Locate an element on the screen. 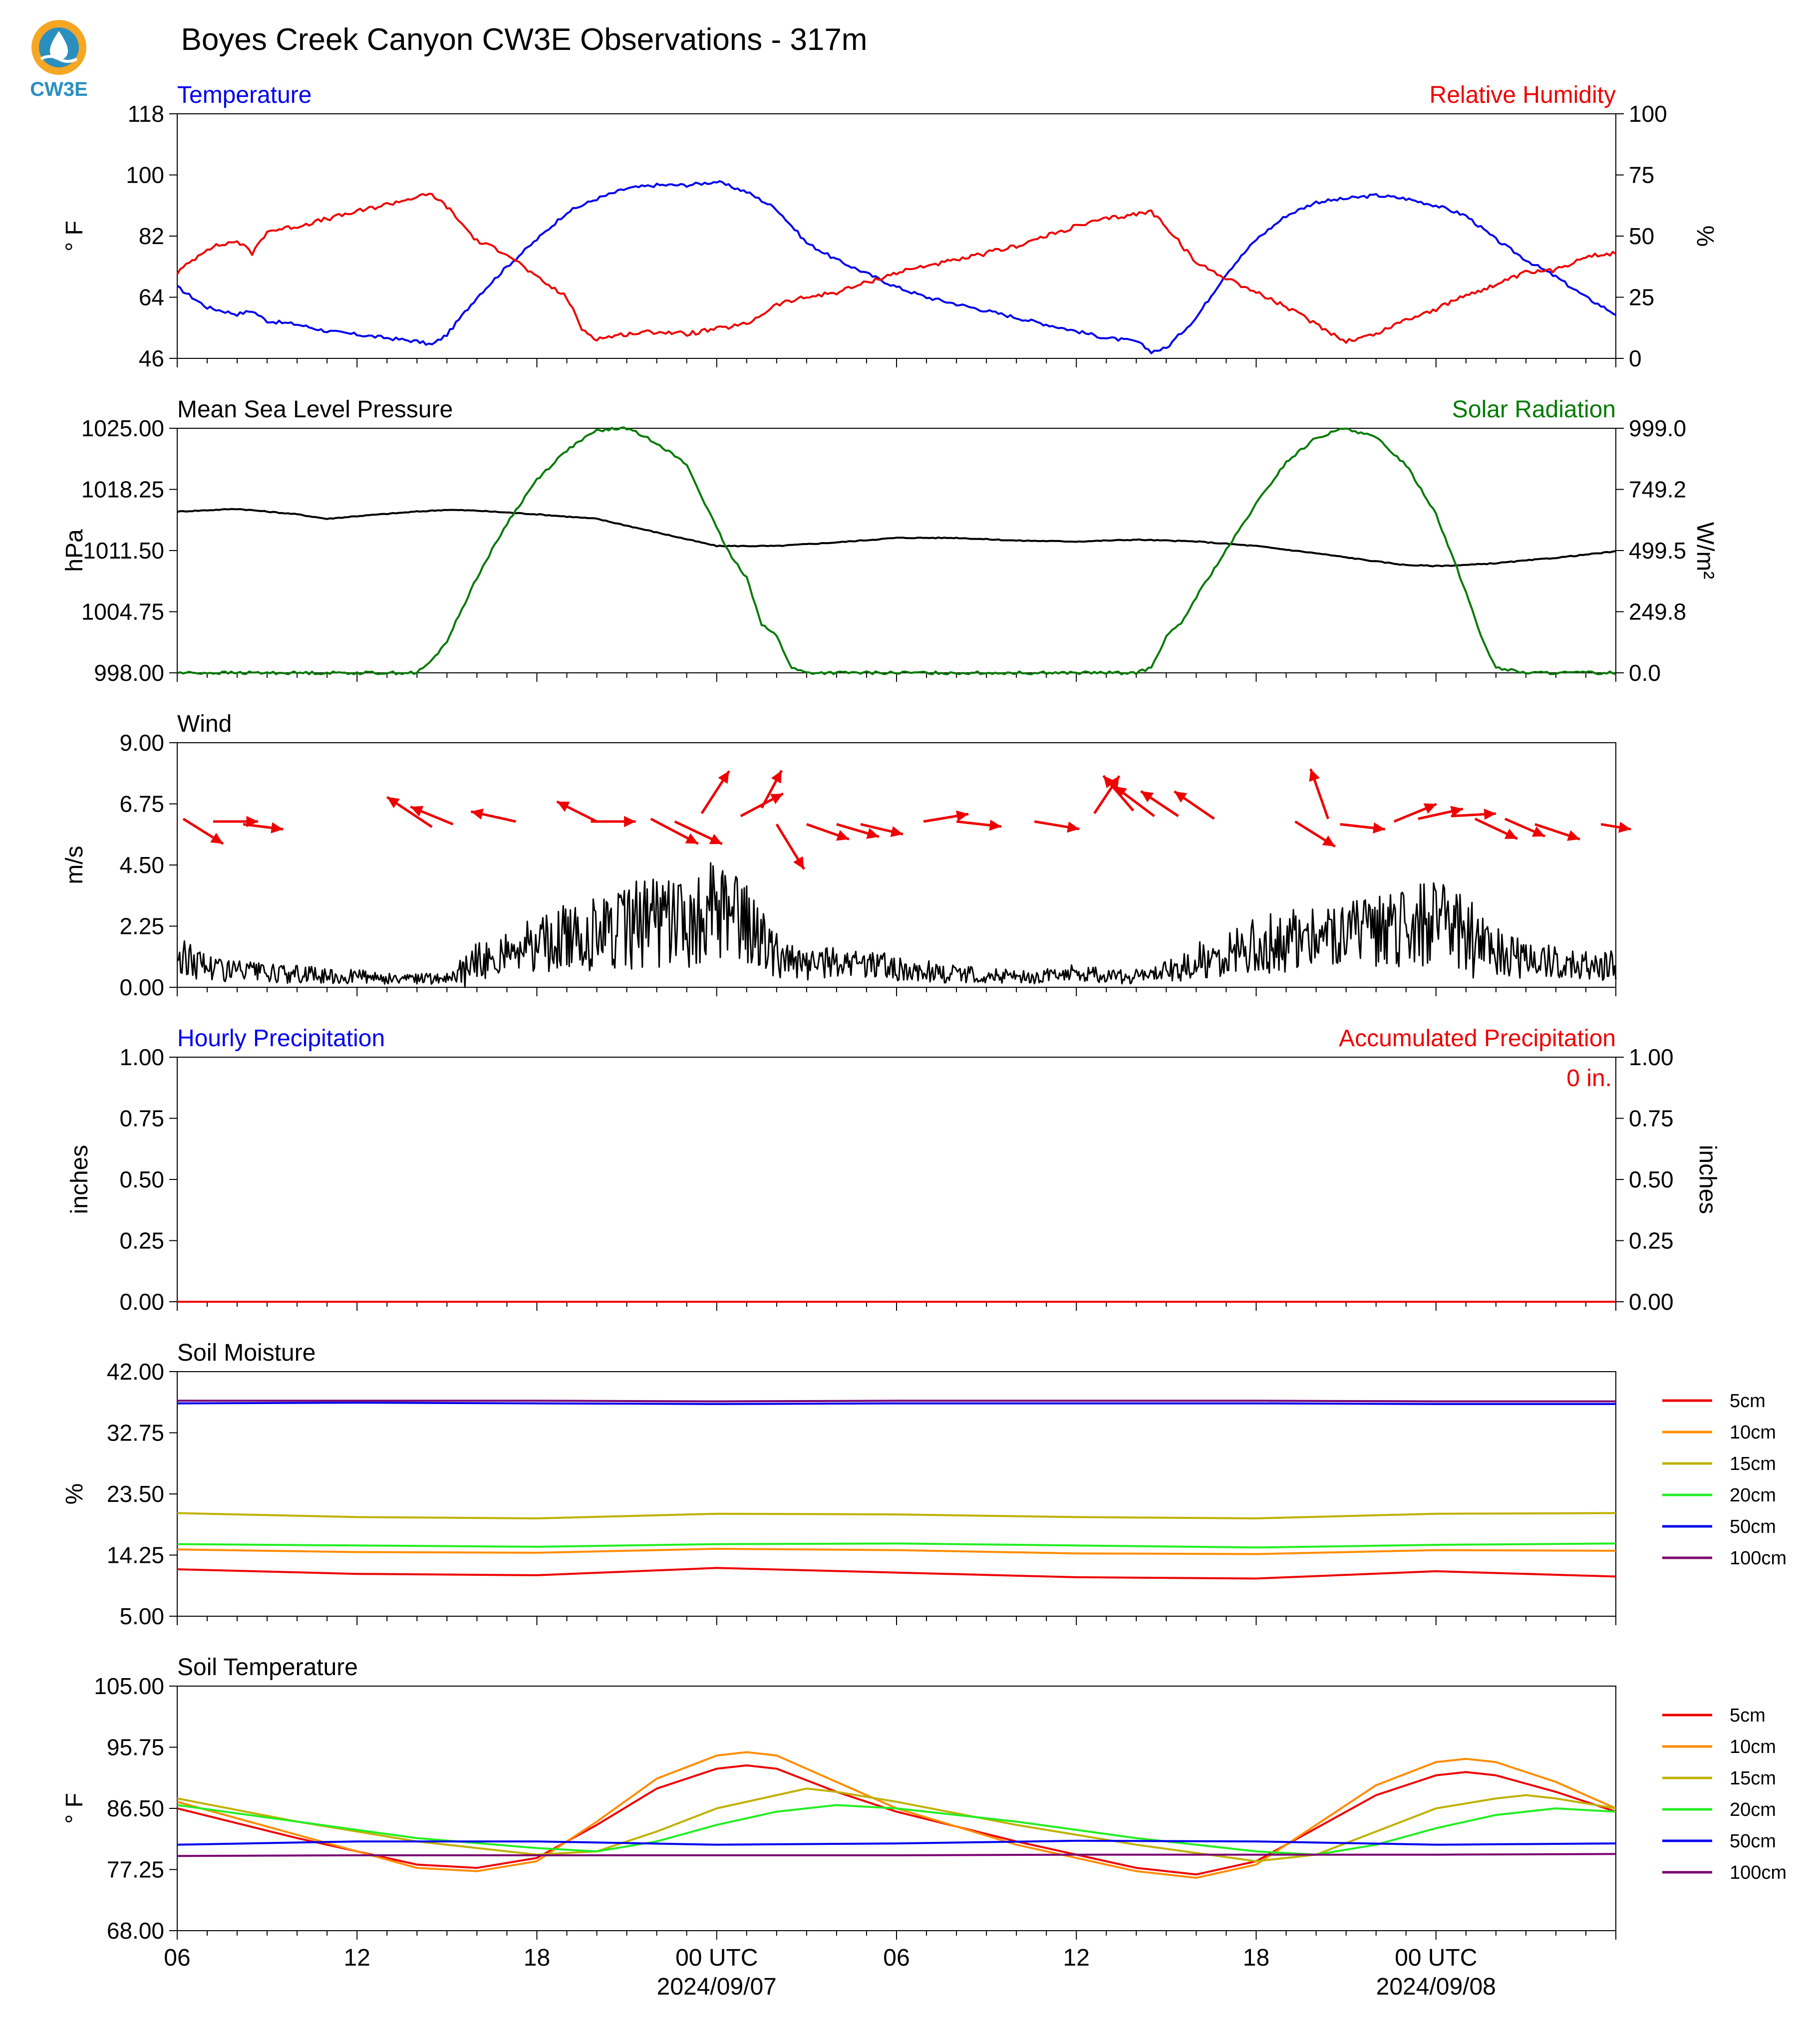 Image resolution: width=1820 pixels, height=2028 pixels. legend-label: 10cm is located at coordinates (1753, 1432).